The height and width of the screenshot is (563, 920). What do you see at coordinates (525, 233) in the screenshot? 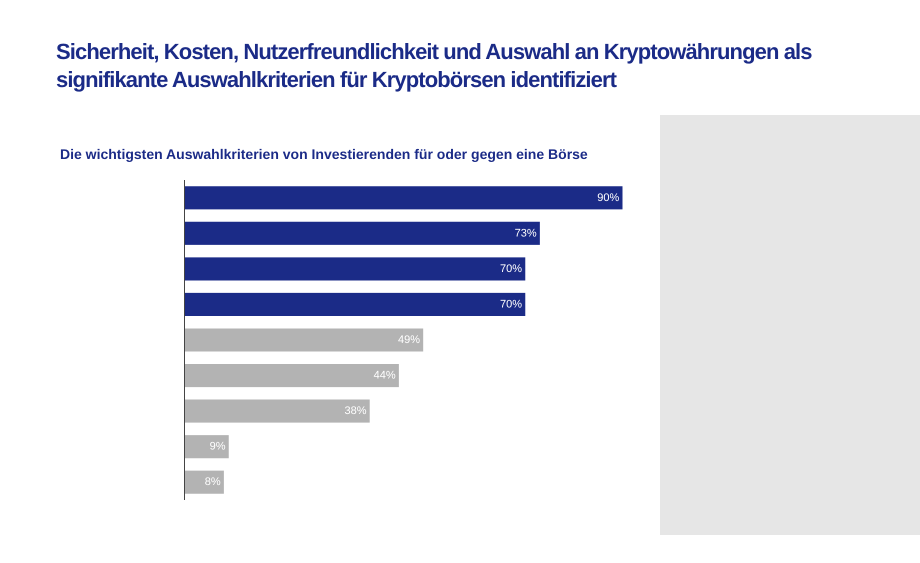
I see `data-label: 73%` at bounding box center [525, 233].